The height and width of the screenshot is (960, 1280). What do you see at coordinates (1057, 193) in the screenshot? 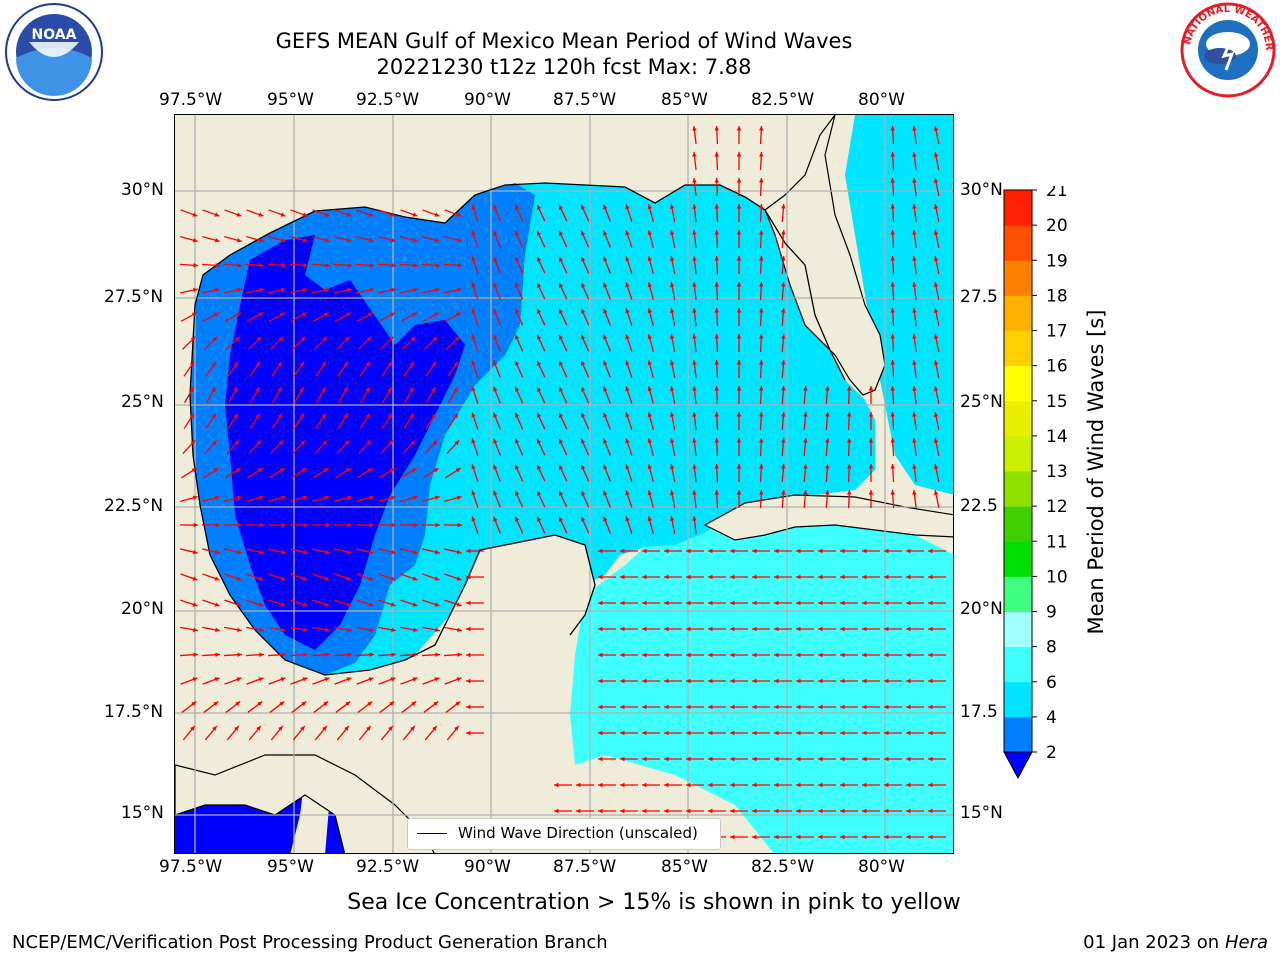
I see `colorbar-tick-label: 21` at bounding box center [1057, 193].